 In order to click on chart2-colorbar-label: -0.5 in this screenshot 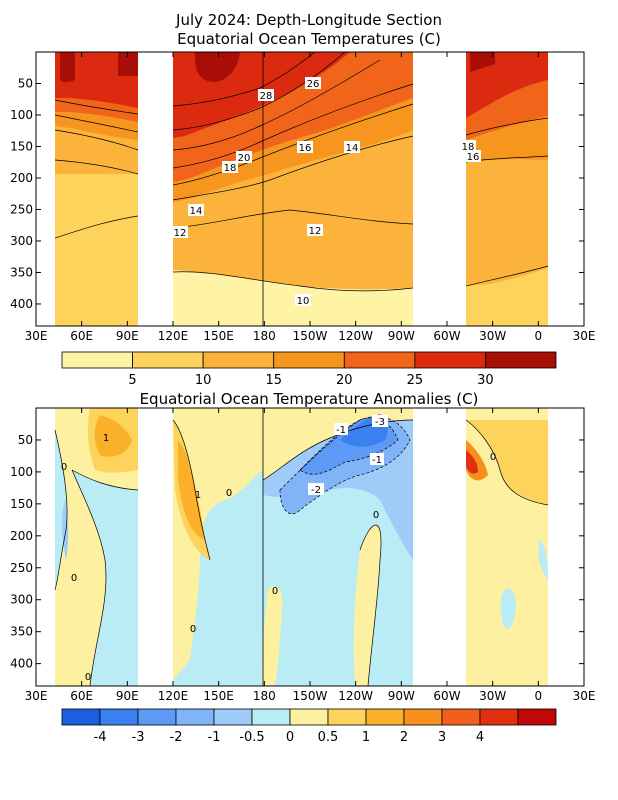, I will do `click(251, 737)`.